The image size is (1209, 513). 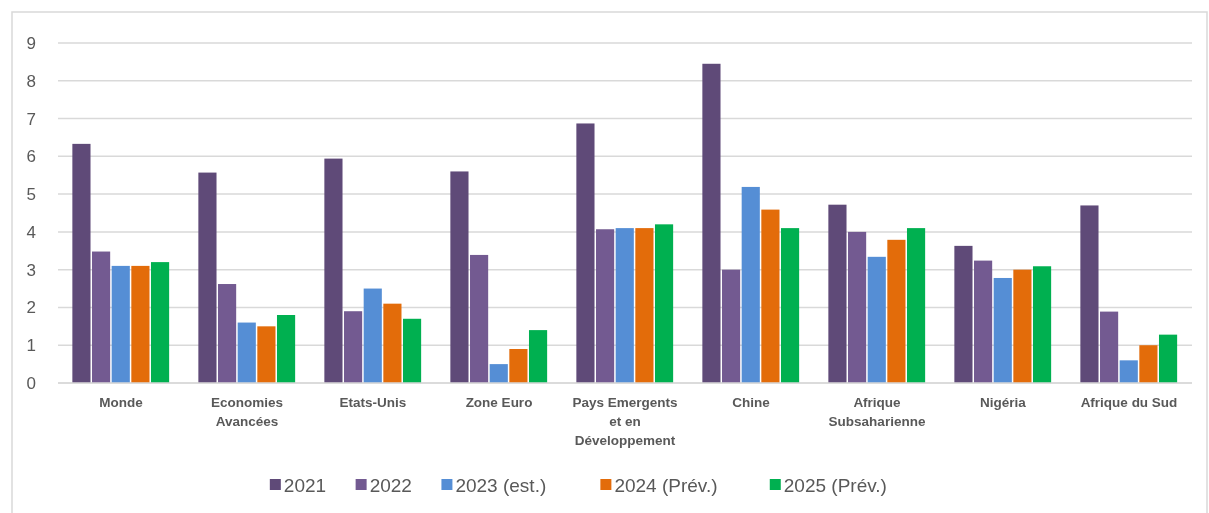 What do you see at coordinates (666, 485) in the screenshot?
I see `legend-label: 2024 (Prév.)` at bounding box center [666, 485].